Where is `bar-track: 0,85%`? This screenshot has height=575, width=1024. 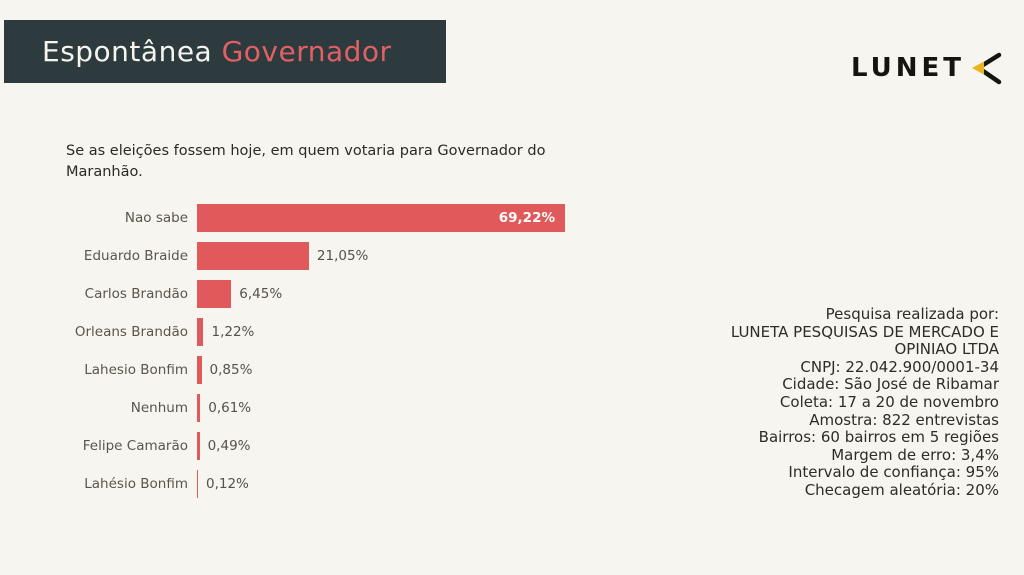
bar-track: 0,85% is located at coordinates (438, 370).